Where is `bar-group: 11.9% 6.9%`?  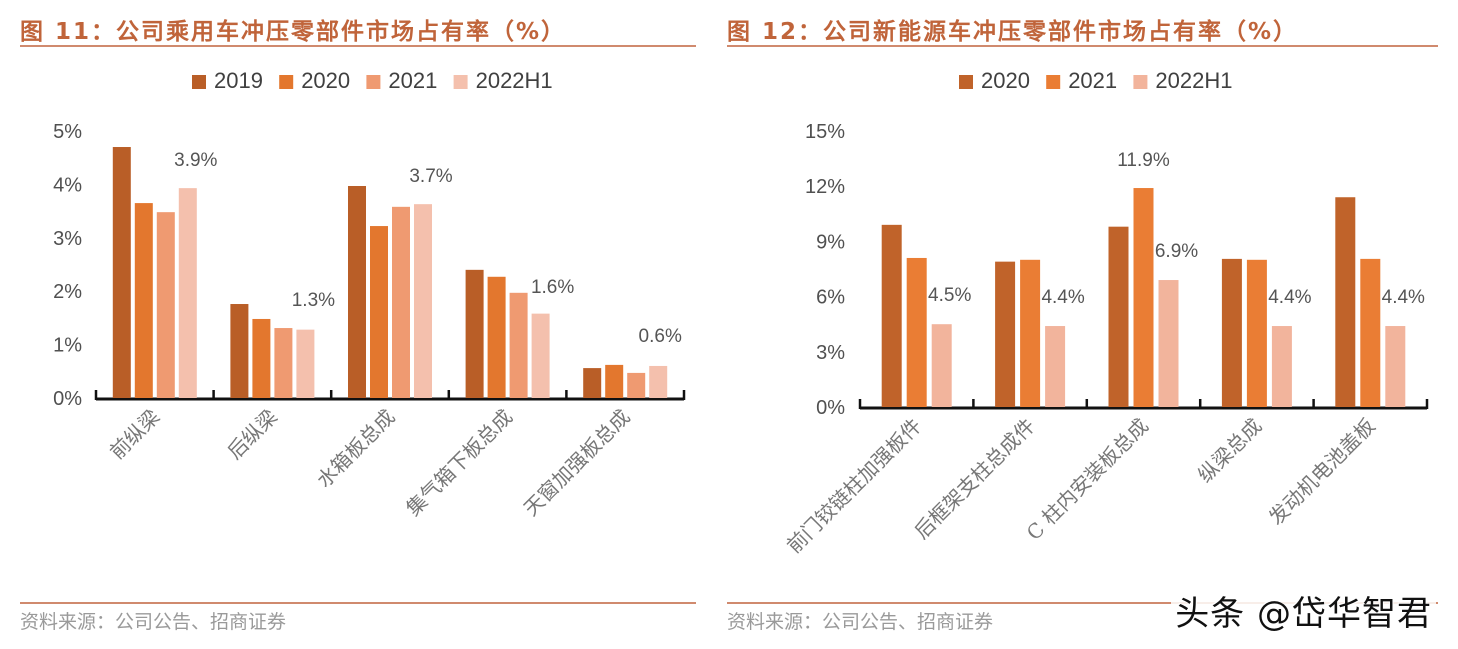 bar-group: 11.9% 6.9% is located at coordinates (1153, 278).